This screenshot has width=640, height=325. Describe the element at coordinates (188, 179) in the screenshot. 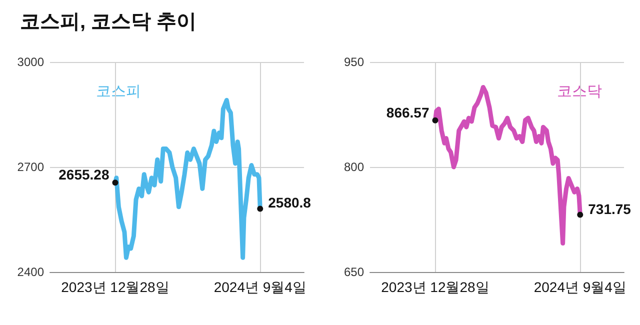

I see `line-series` at that location.